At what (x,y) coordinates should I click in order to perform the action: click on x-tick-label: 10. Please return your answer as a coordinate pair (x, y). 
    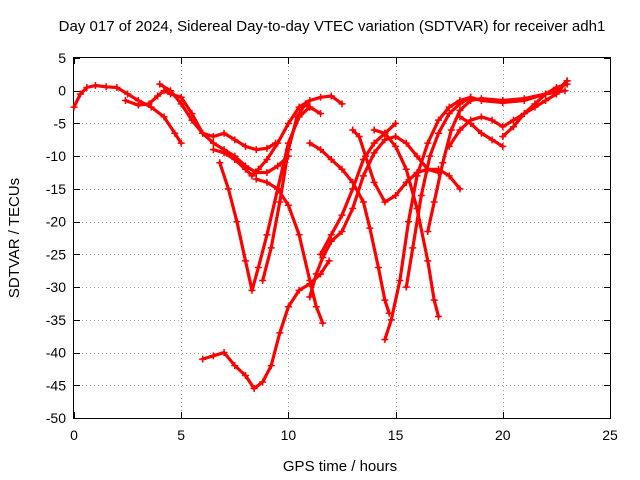
    Looking at the image, I should click on (289, 435).